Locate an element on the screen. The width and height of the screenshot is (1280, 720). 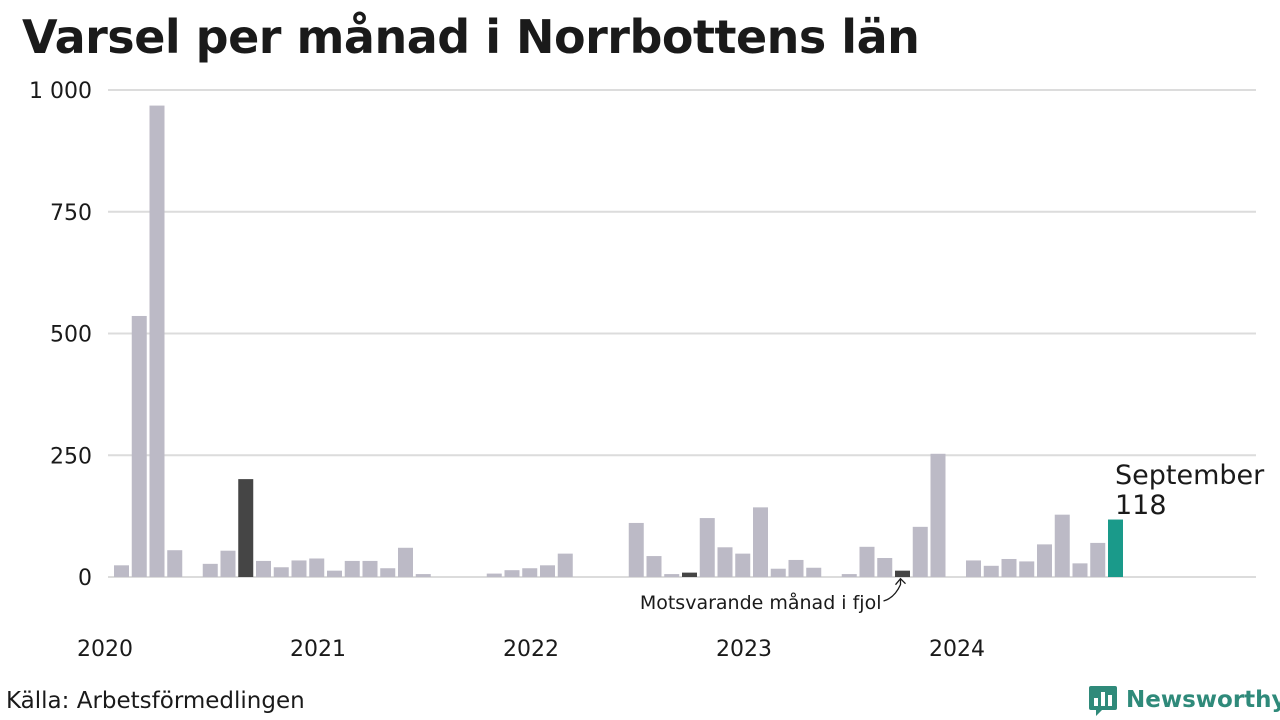
x-tick-label: 2022 is located at coordinates (531, 649).